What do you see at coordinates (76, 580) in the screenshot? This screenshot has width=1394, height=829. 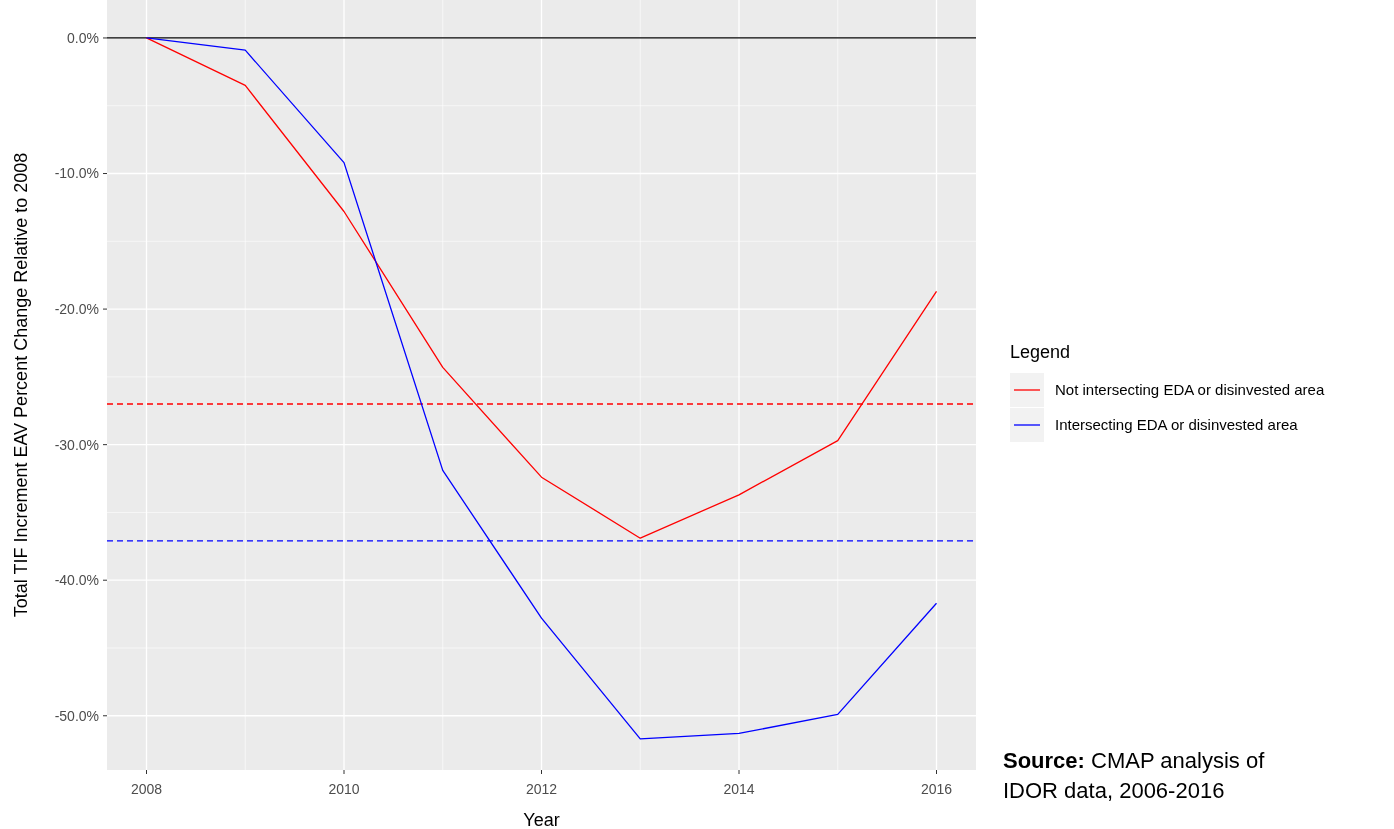 I see `y-tick-label: -40.0%` at bounding box center [76, 580].